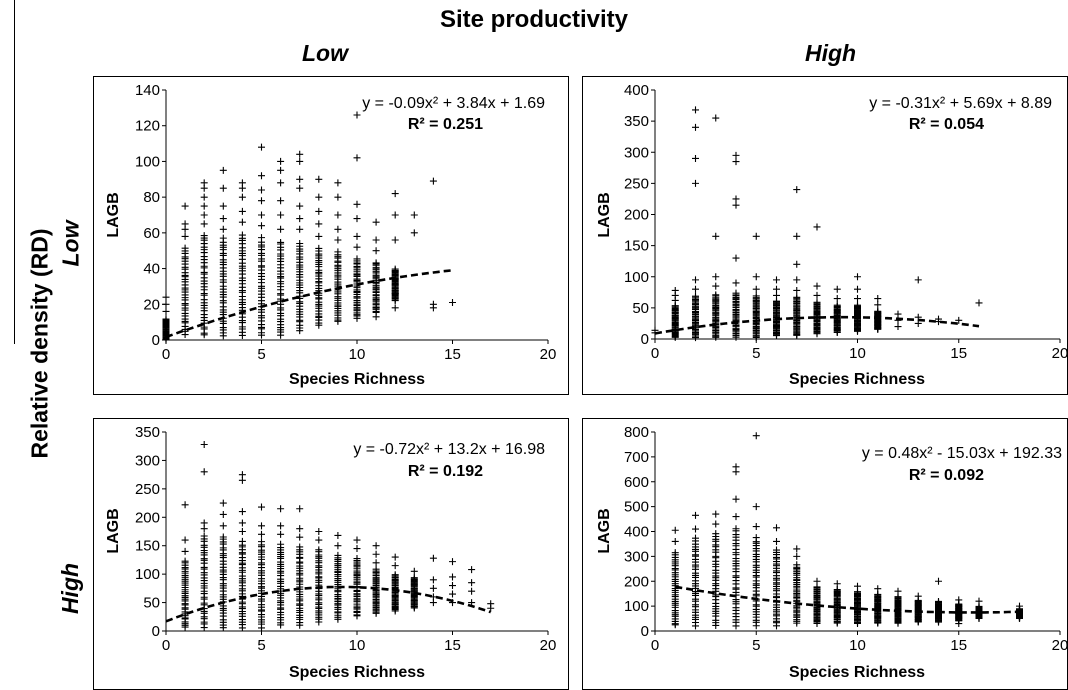 This screenshot has width=1068, height=690. I want to click on column-header-low: Low, so click(325, 53).